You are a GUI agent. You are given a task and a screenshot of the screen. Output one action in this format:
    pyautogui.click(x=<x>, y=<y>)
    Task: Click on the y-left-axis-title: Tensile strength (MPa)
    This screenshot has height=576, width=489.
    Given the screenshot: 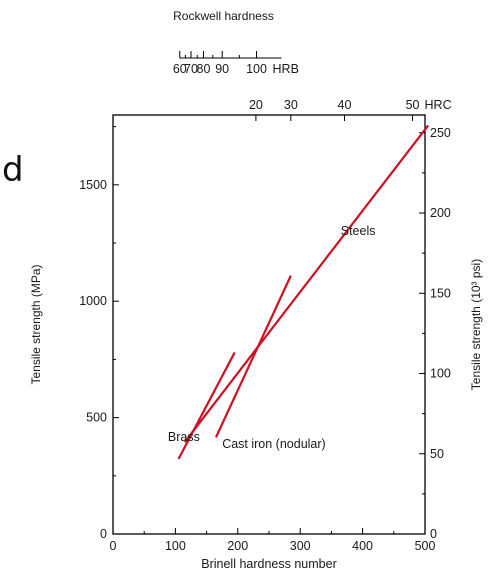 What is the action you would take?
    pyautogui.click(x=36, y=324)
    